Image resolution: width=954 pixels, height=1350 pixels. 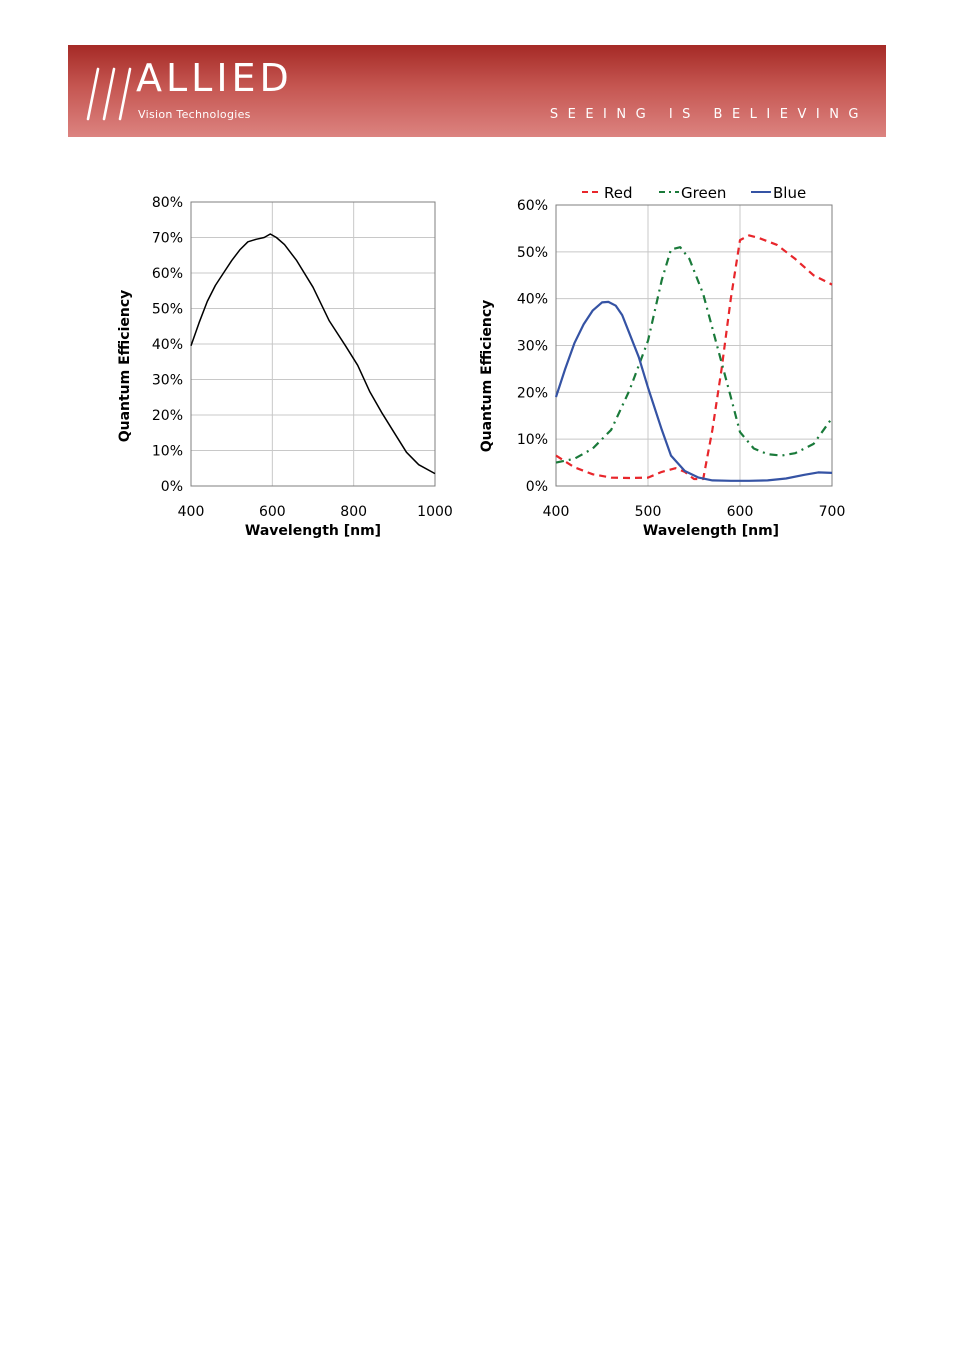 I want to click on color-y-ticks: 0% 10% 20% 30% 40% 50% 60%, so click(x=532, y=346).